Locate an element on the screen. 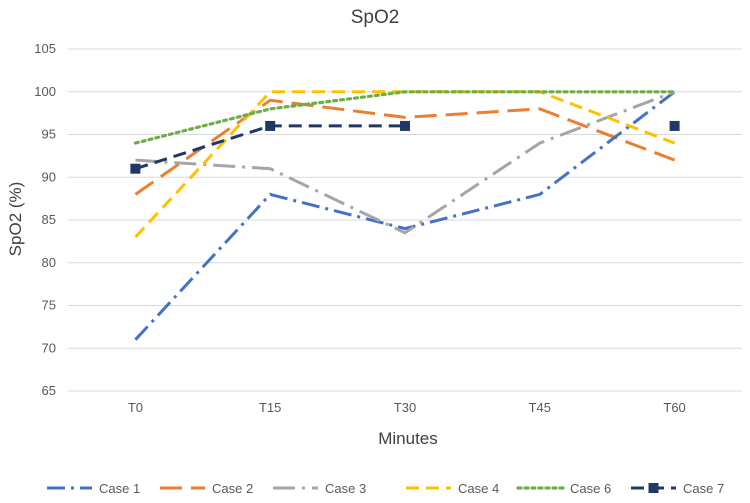  data-point-case-7-t15 is located at coordinates (270, 125).